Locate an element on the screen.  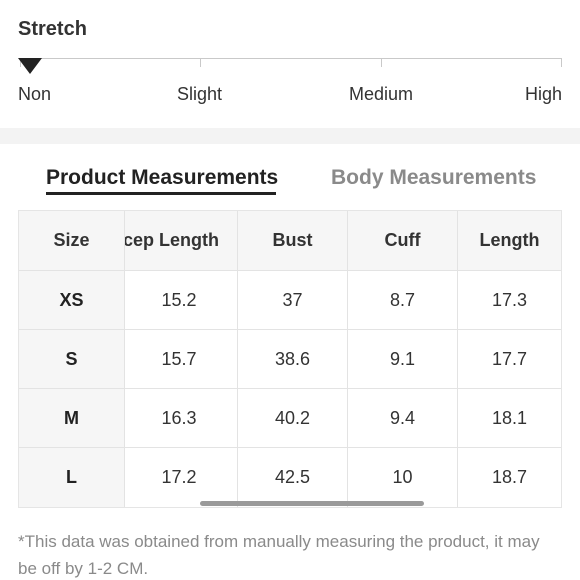
table-cell: 42.5 is located at coordinates (293, 477).